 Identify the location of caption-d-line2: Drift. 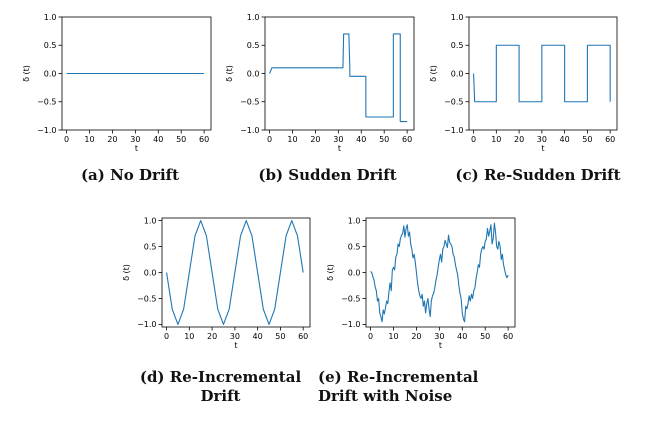
(220, 396).